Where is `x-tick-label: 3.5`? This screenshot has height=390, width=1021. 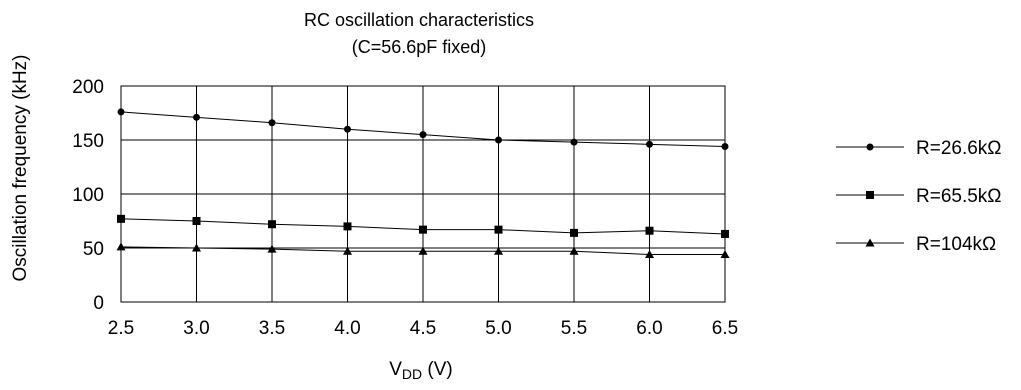
x-tick-label: 3.5 is located at coordinates (272, 328).